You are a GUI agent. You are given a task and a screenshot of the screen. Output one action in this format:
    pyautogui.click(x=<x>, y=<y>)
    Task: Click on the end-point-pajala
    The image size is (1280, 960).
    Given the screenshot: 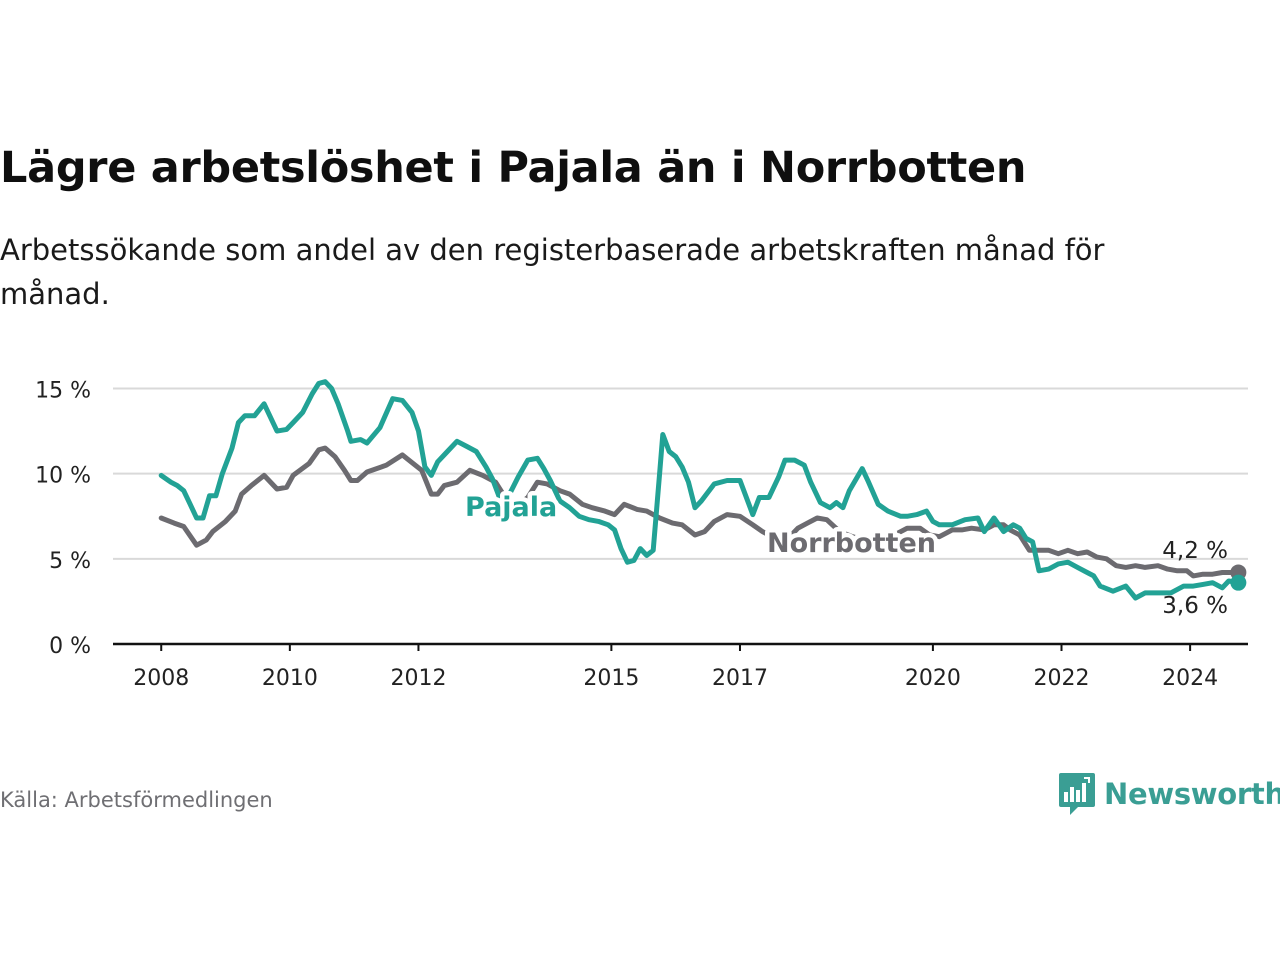 What is the action you would take?
    pyautogui.click(x=1238, y=582)
    